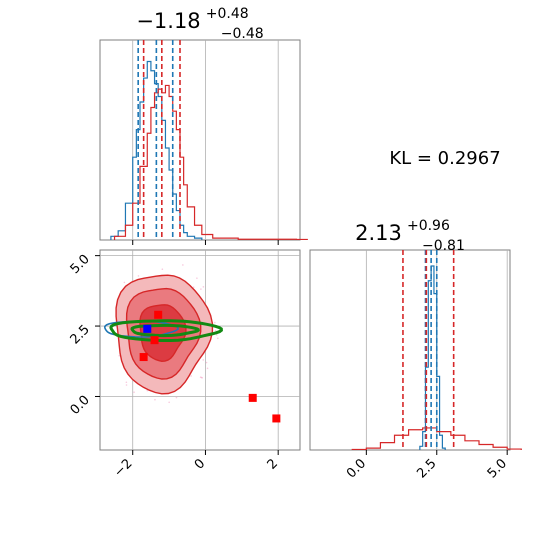  I want to click on x-tick-label: 2.5, so click(426, 468).